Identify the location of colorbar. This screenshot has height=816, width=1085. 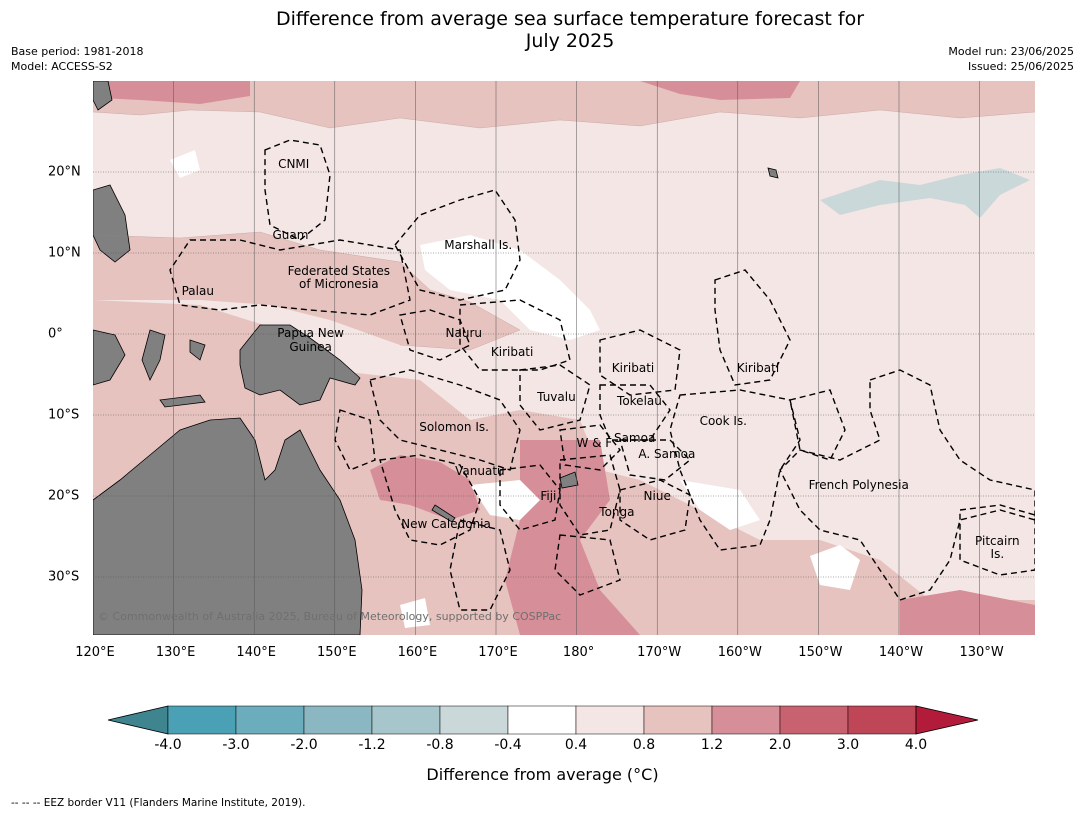
(543, 720).